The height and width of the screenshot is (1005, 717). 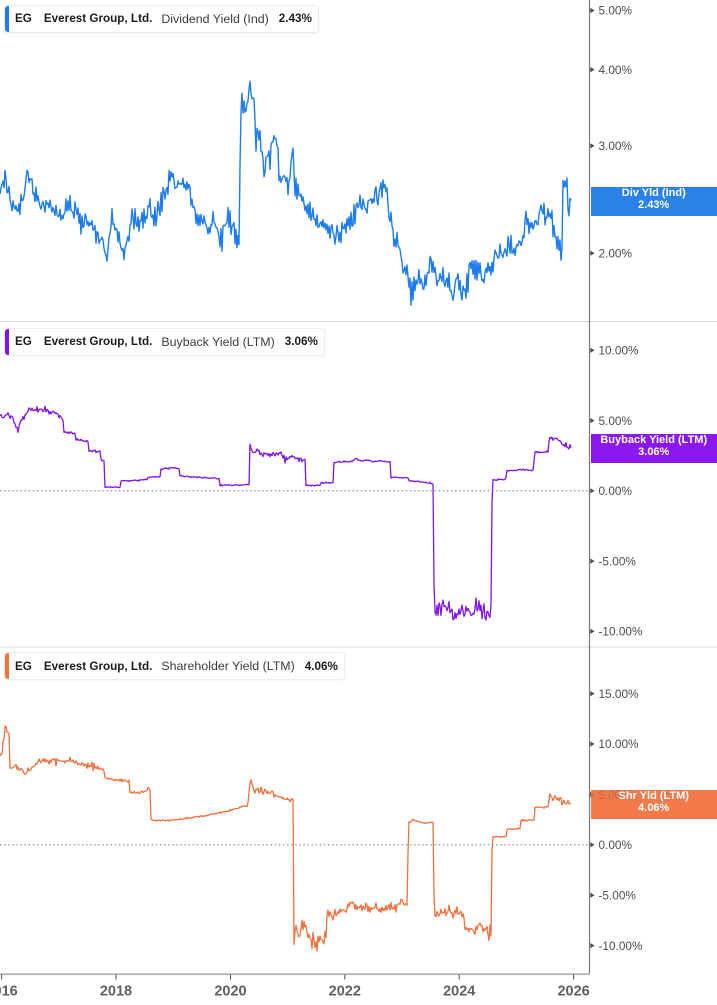 I want to click on svg-text: 4.00%, so click(x=616, y=70).